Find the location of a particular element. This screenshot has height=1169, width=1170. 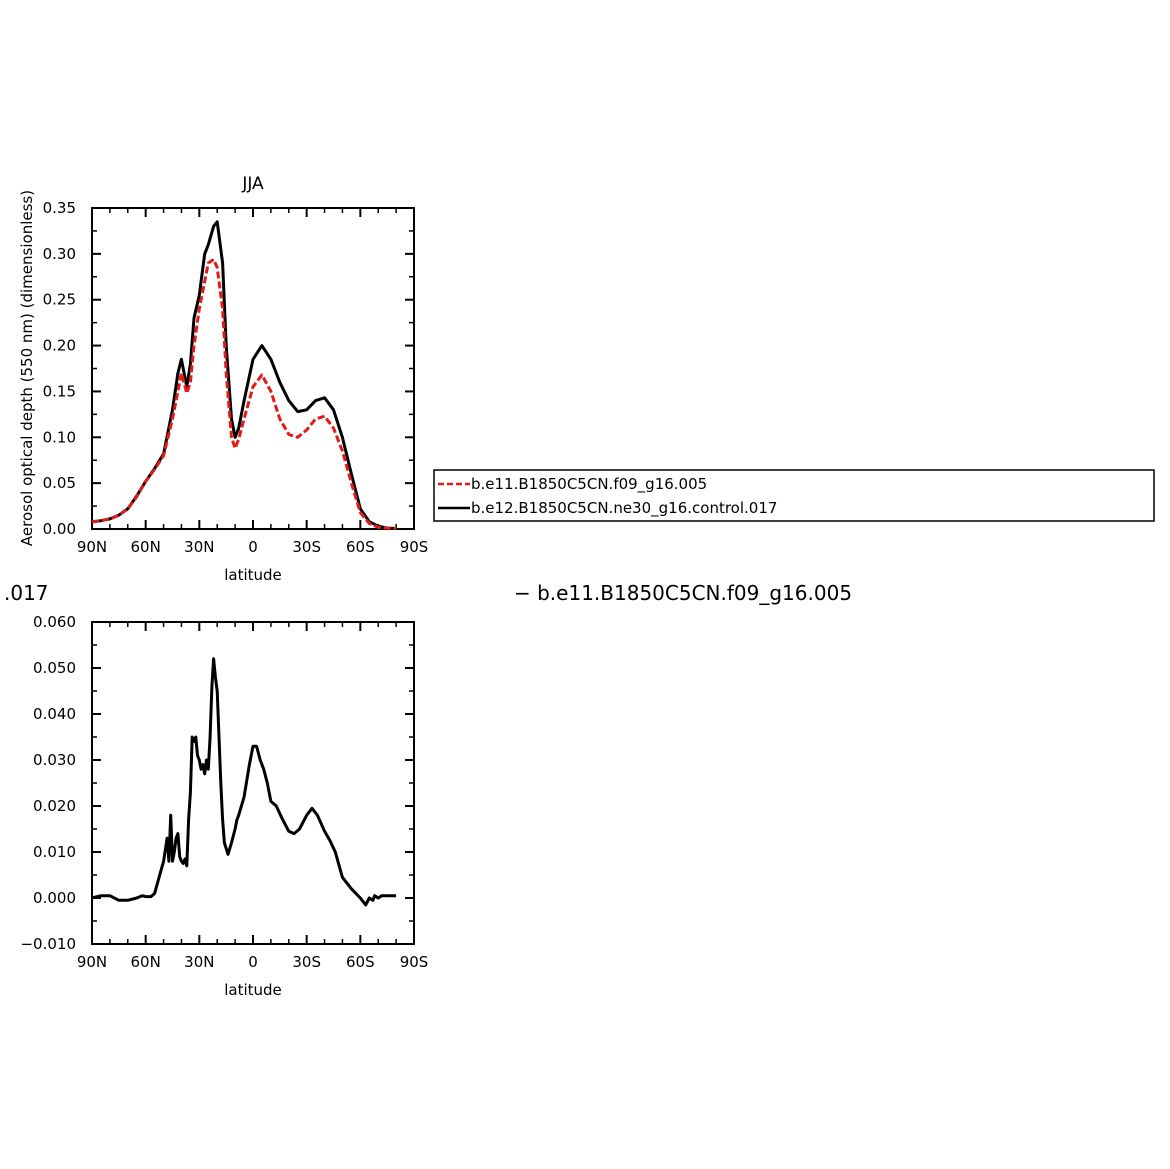

y-tick-label: 0.15 is located at coordinates (59, 391).